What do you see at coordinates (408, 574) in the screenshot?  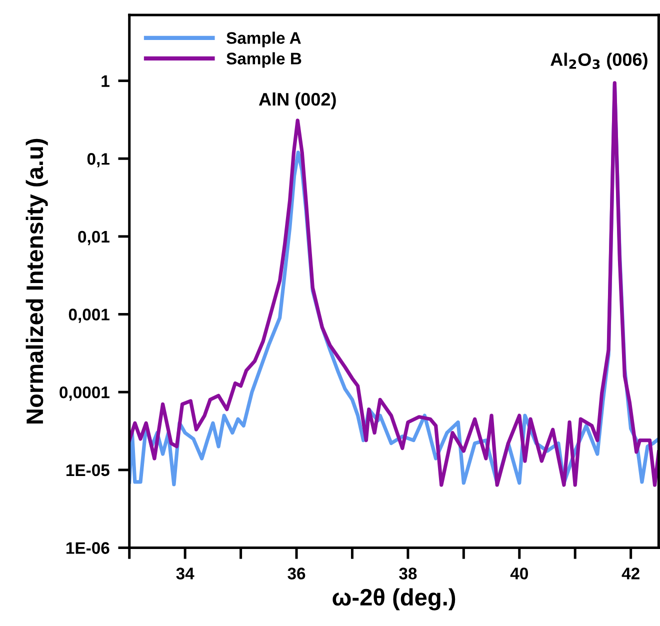 I see `x-tick-label: 38` at bounding box center [408, 574].